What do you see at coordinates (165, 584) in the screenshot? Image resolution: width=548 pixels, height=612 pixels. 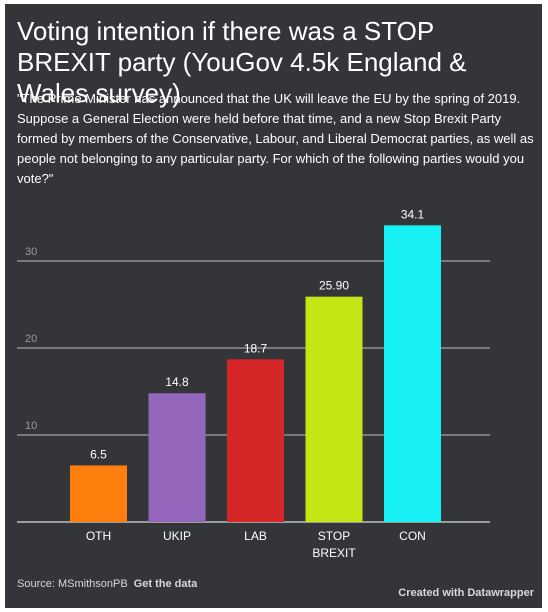 I see `get-the-data-link: Get the data` at bounding box center [165, 584].